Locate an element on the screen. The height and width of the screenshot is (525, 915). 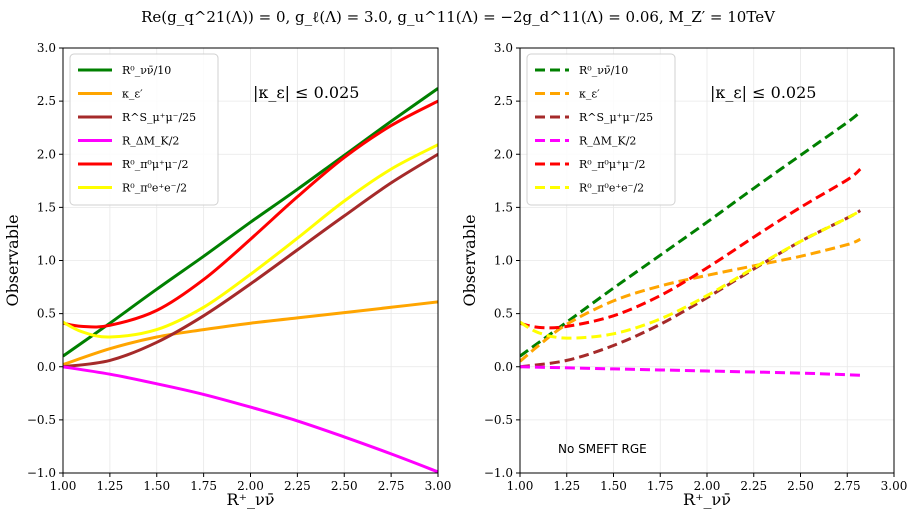
footnote-annotation: No SMEFT RGE is located at coordinates (602, 449).